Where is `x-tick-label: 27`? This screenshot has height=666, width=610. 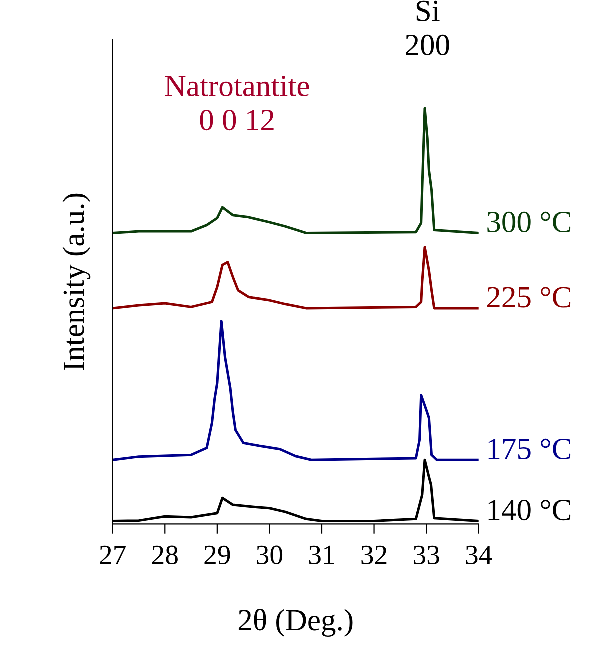 x-tick-label: 27 is located at coordinates (113, 555).